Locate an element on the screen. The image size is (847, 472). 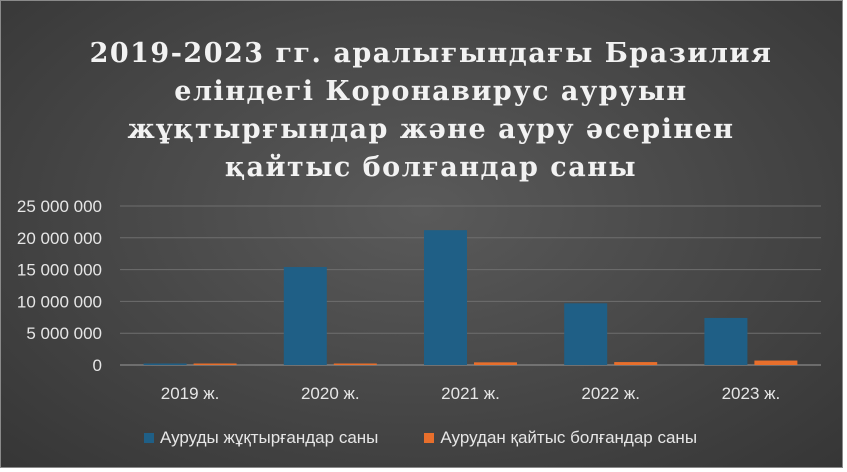
legend-item-deaths: Аурудан қайтыс болғандар саны is located at coordinates (560, 438).